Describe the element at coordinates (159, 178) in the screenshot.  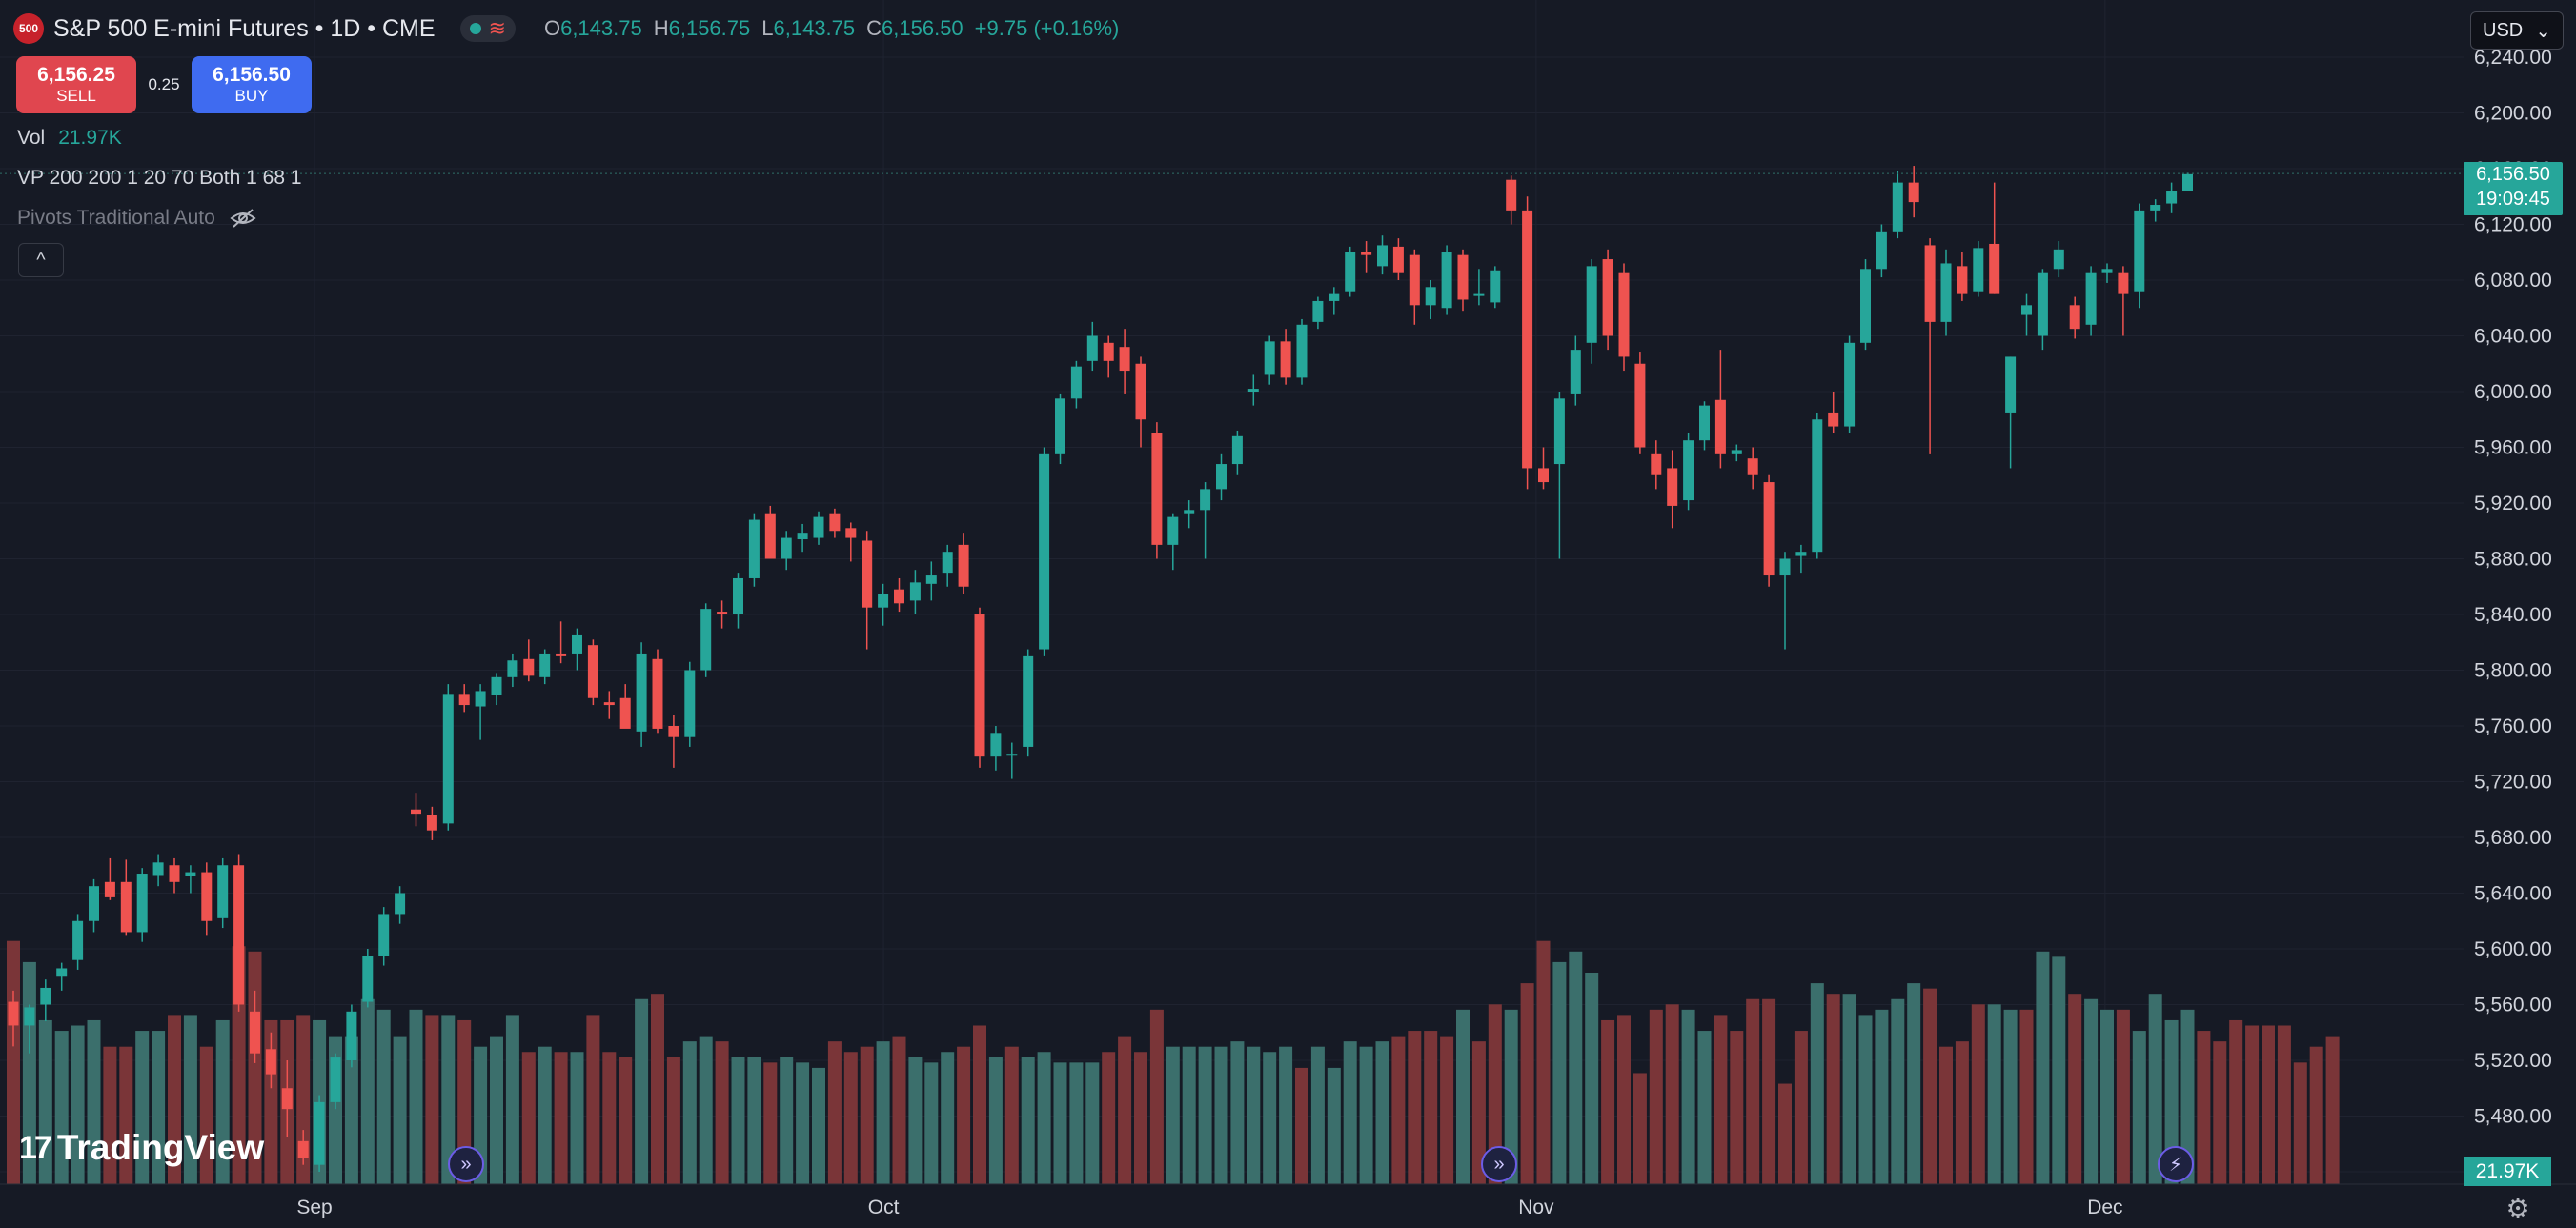
I see `vp-indicator-legend: VP 200 200 1 20 70 Both 1 68 1` at that location.